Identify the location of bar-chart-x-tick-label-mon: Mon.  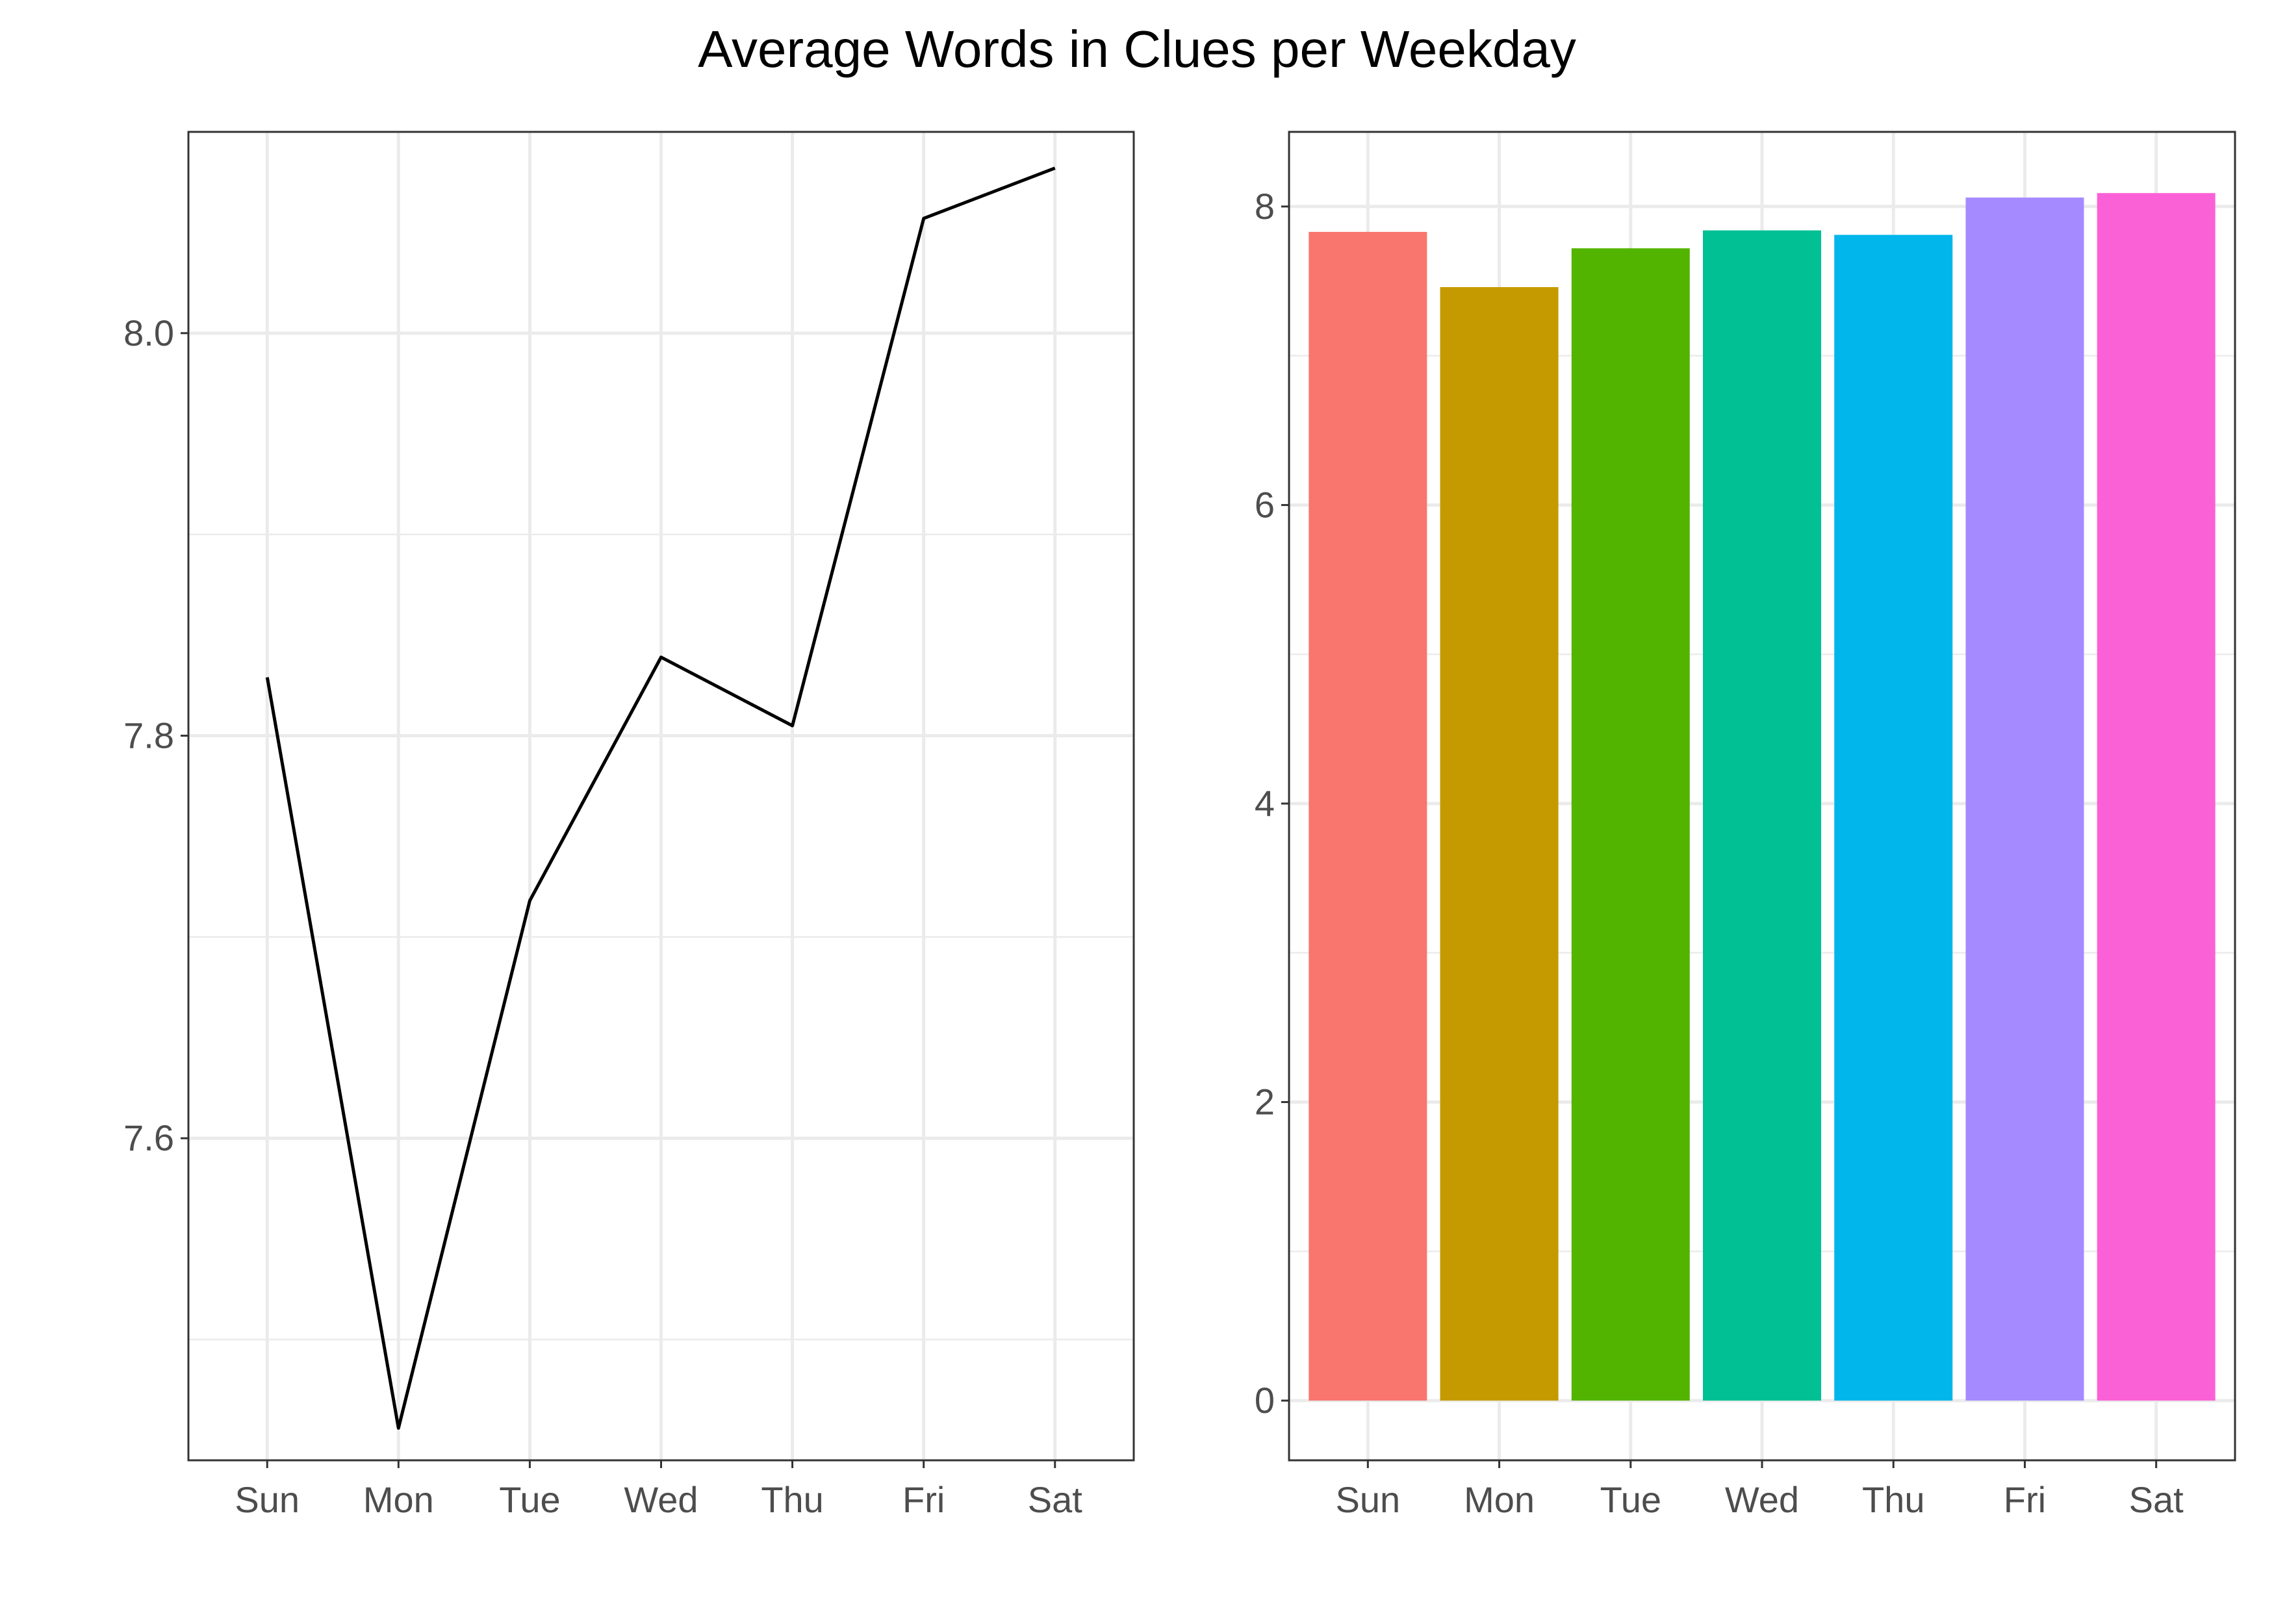
(1499, 1499).